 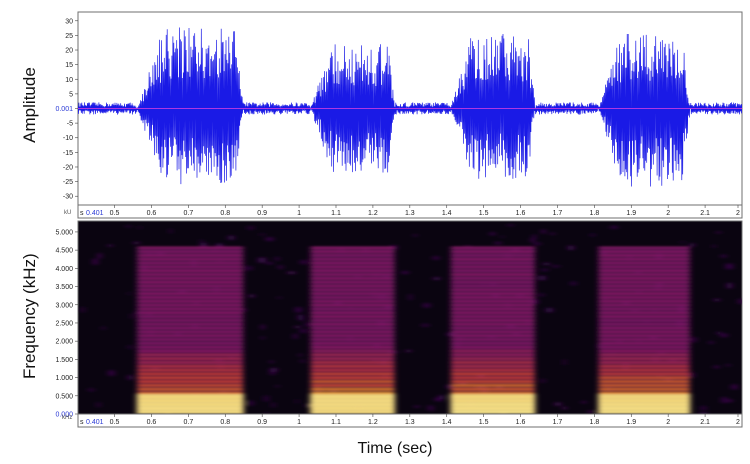 What do you see at coordinates (594, 422) in the screenshot?
I see `bottom-time-tick-label: 1.8` at bounding box center [594, 422].